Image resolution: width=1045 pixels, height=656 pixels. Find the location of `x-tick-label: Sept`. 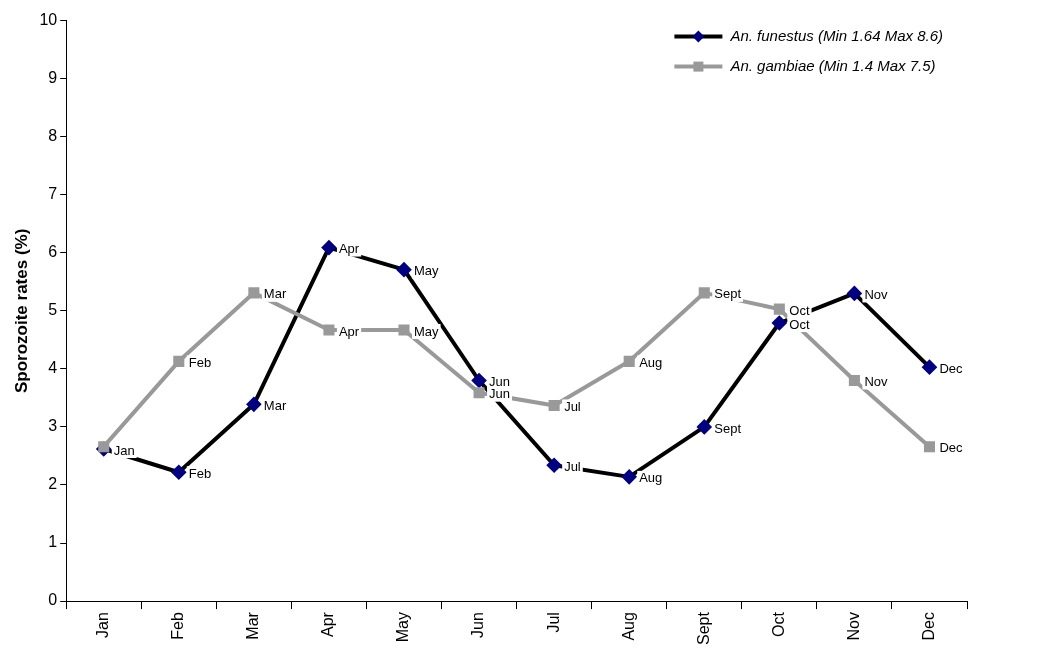

x-tick-label: Sept is located at coordinates (703, 628).